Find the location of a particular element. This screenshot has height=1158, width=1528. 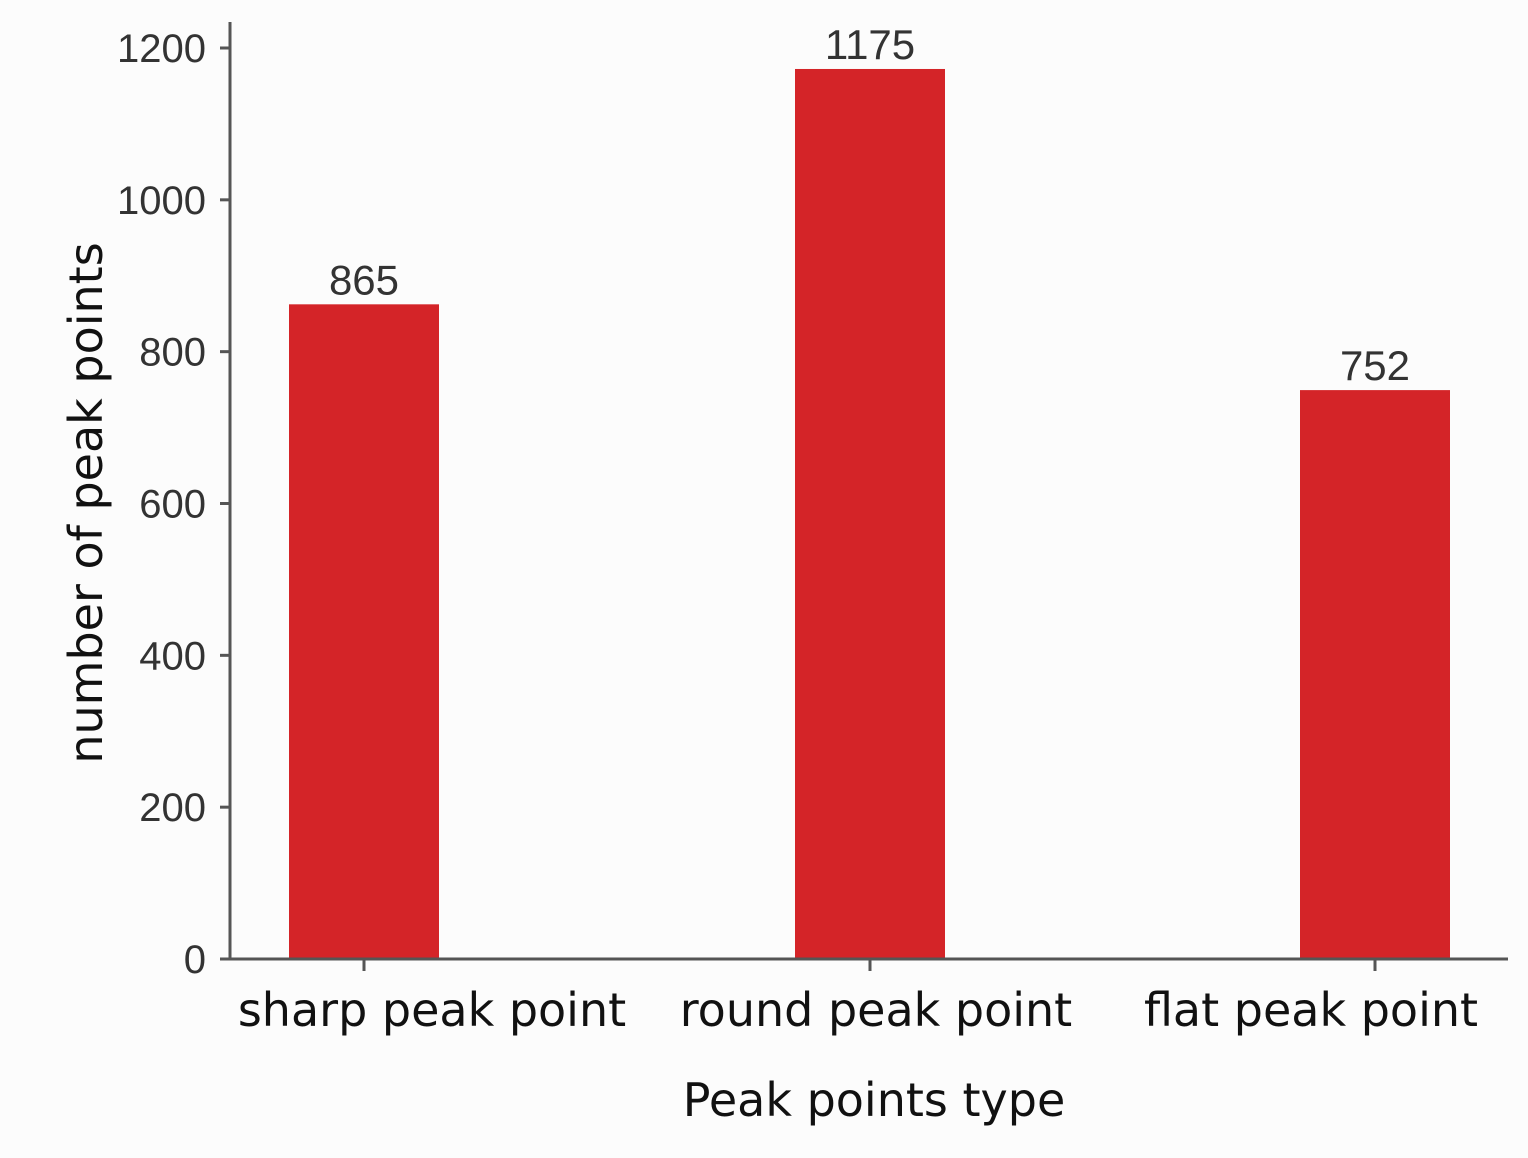

y-tick-label: 0 is located at coordinates (195, 960).